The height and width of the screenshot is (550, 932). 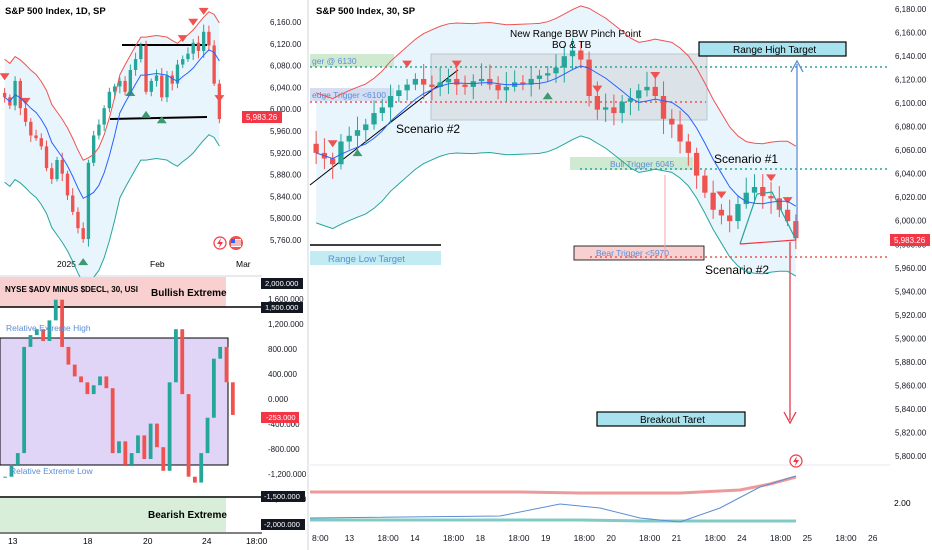 What do you see at coordinates (281, 417) in the screenshot?
I see `level-tag-last: -253.000` at bounding box center [281, 417].